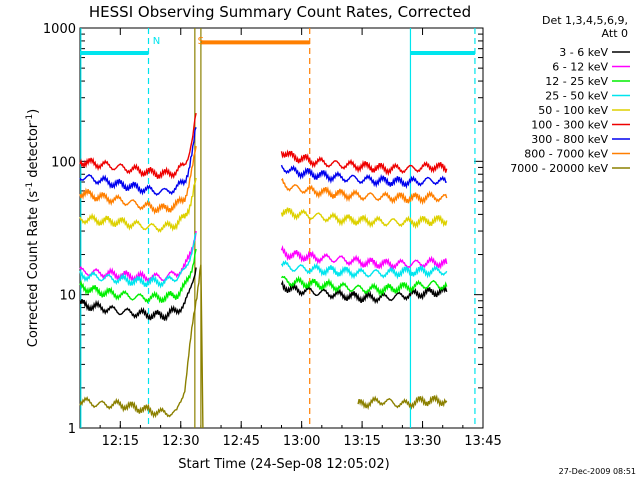  What do you see at coordinates (569, 139) in the screenshot?
I see `legend-label: 300 - 800 keV` at bounding box center [569, 139].